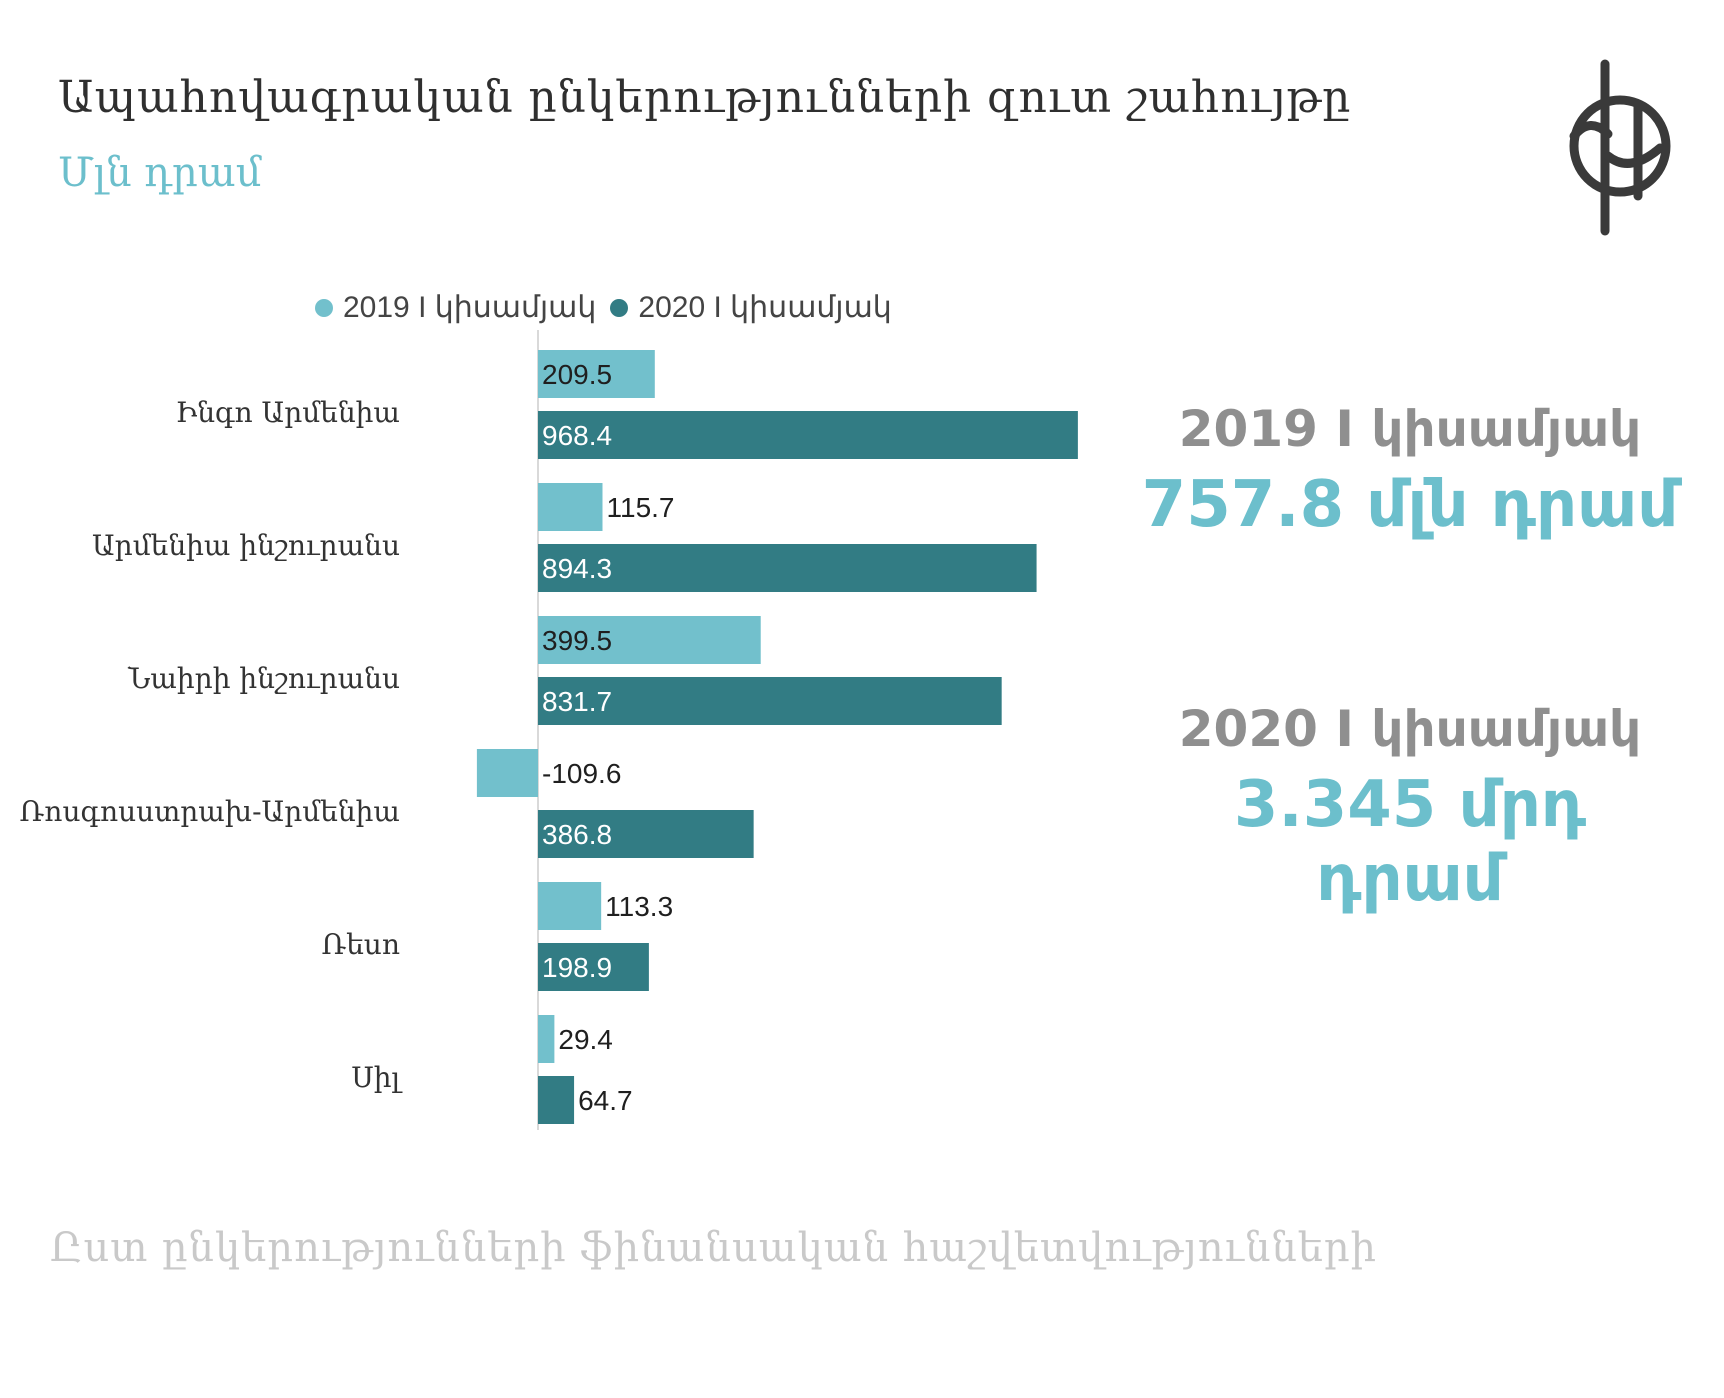 The height and width of the screenshot is (1398, 1724). What do you see at coordinates (619, 307) in the screenshot?
I see `legend-swatch-2020` at bounding box center [619, 307].